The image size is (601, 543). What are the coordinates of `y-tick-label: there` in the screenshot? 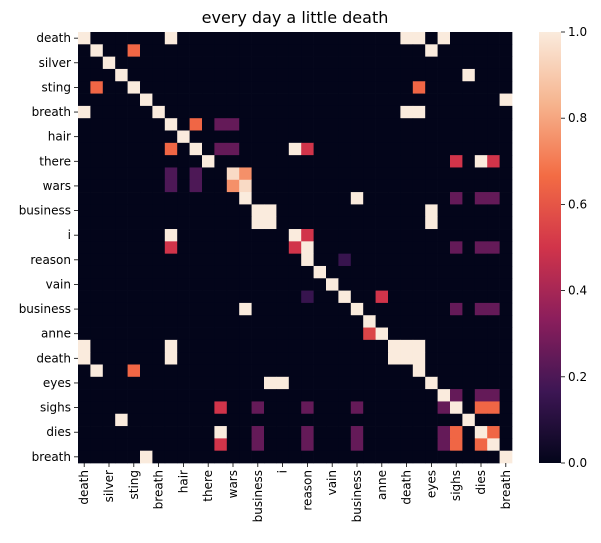 It's located at (55, 161).